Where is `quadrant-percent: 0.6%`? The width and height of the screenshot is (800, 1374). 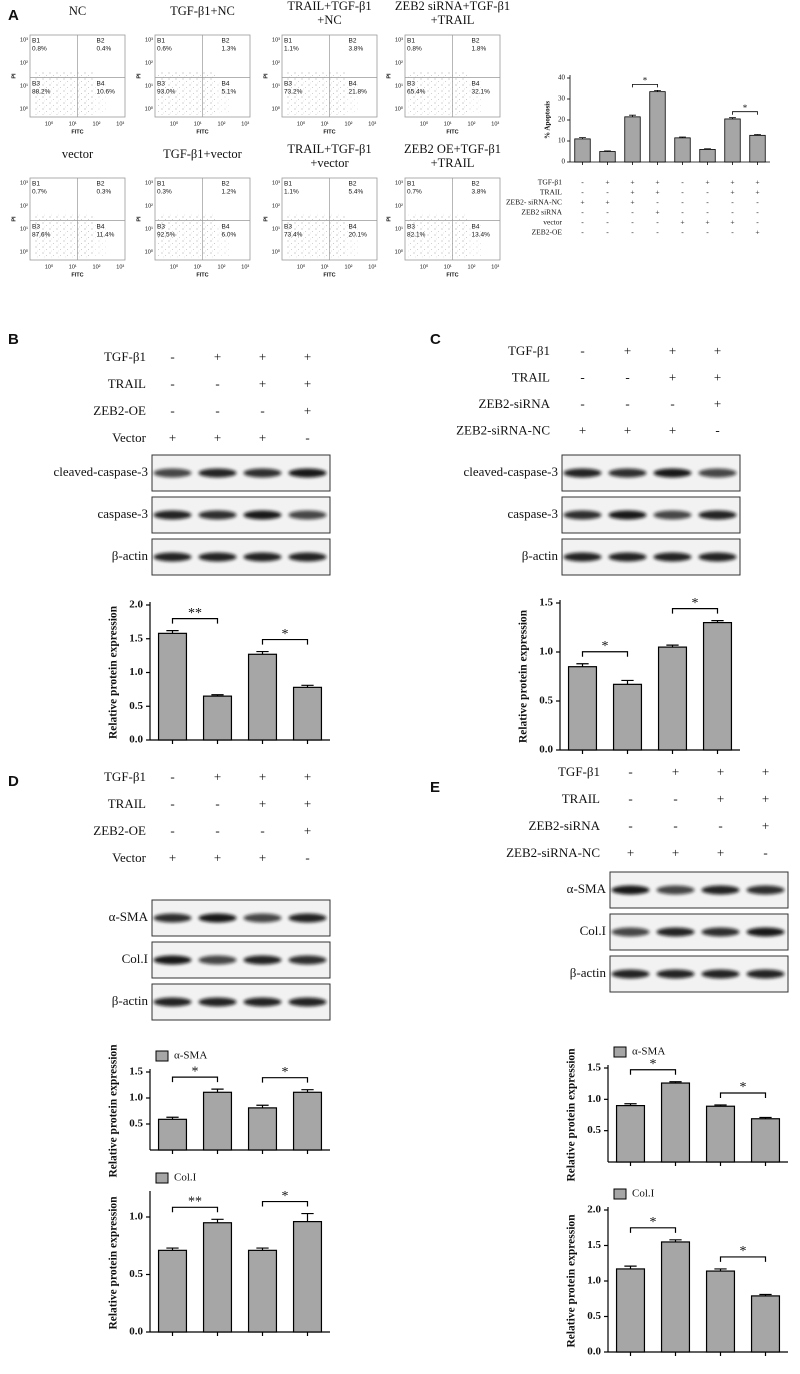
quadrant-percent: 0.6% is located at coordinates (164, 49).